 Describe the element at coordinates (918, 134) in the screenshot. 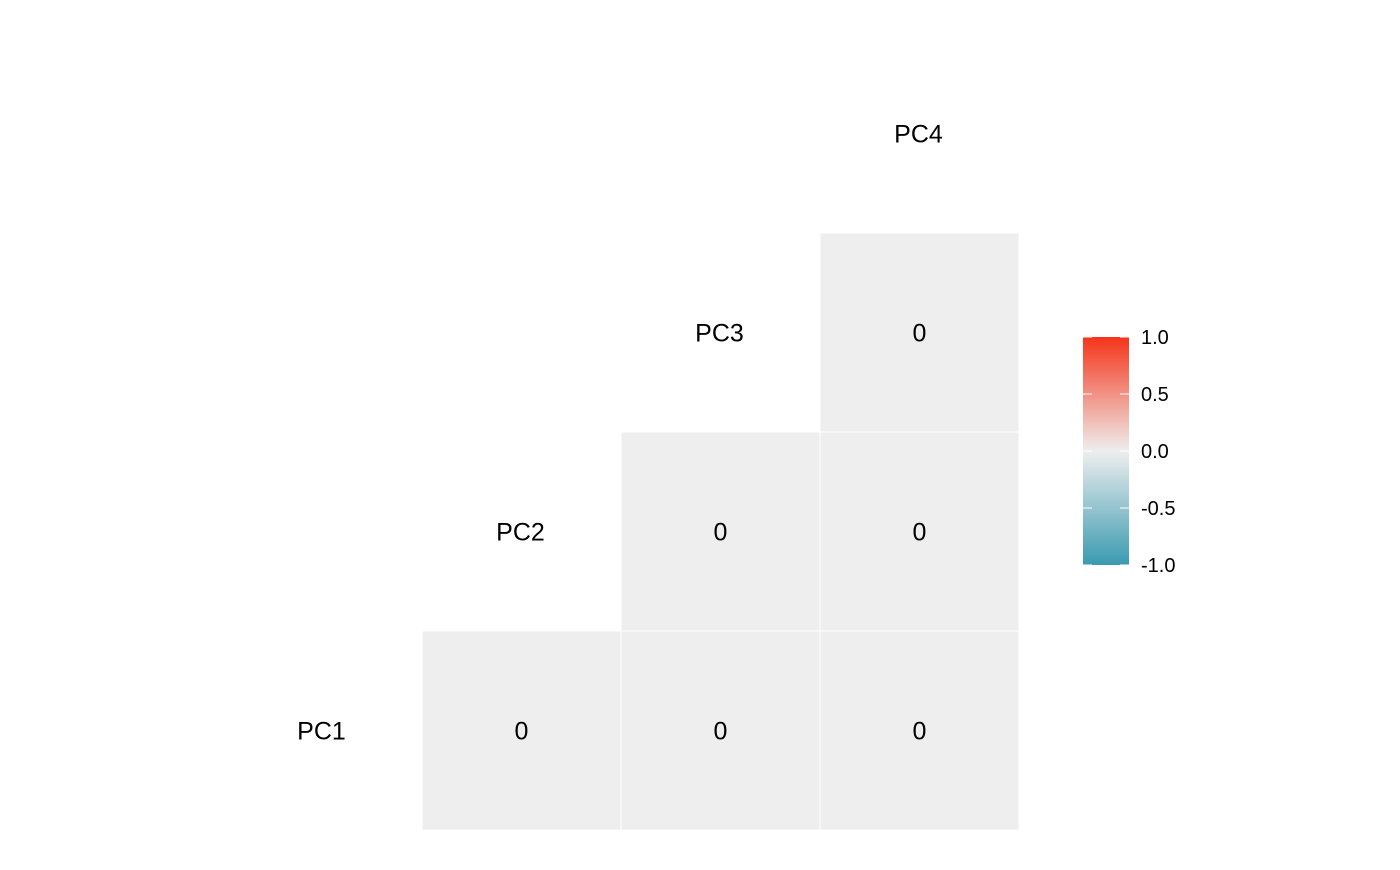

I see `variable-label-pc4: PC4` at that location.